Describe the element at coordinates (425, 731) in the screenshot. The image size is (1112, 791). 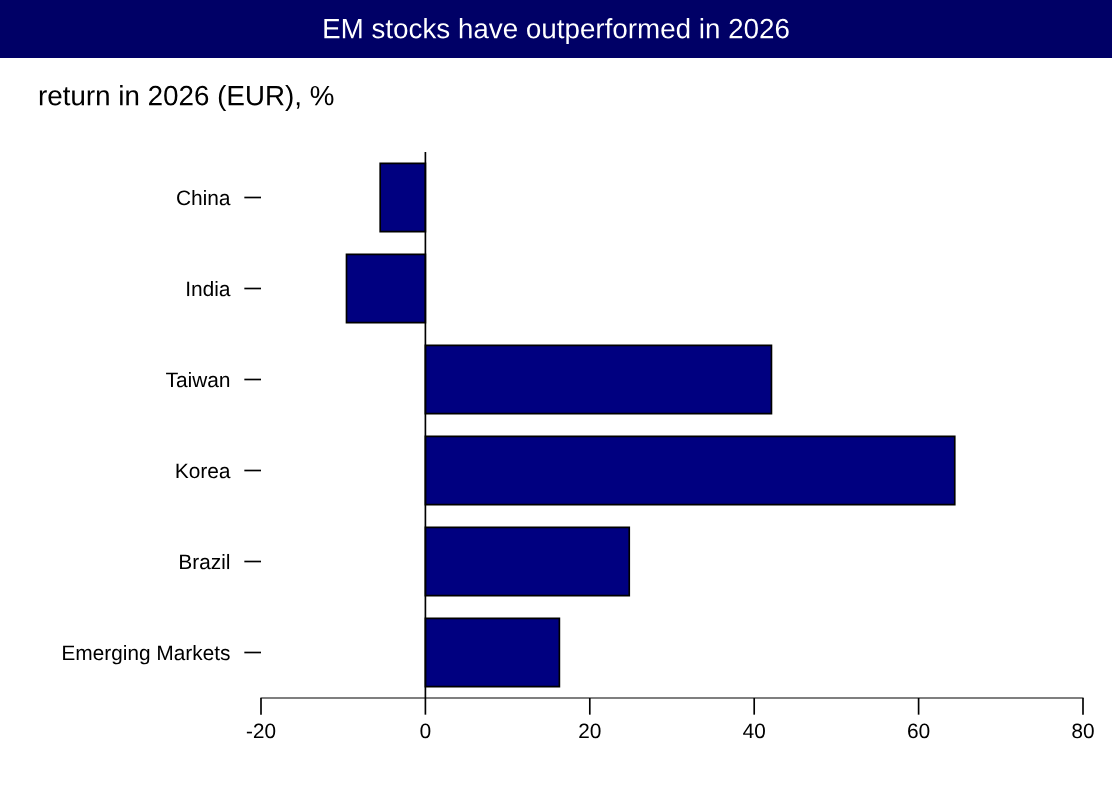
I see `x-tick-label: 0` at that location.